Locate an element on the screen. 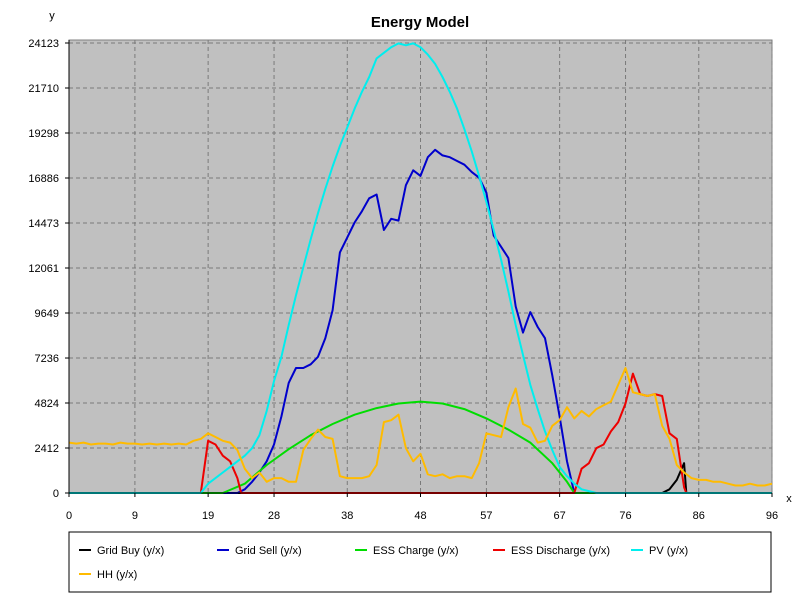 Image resolution: width=800 pixels, height=600 pixels. x-tick-label: 96 is located at coordinates (772, 516).